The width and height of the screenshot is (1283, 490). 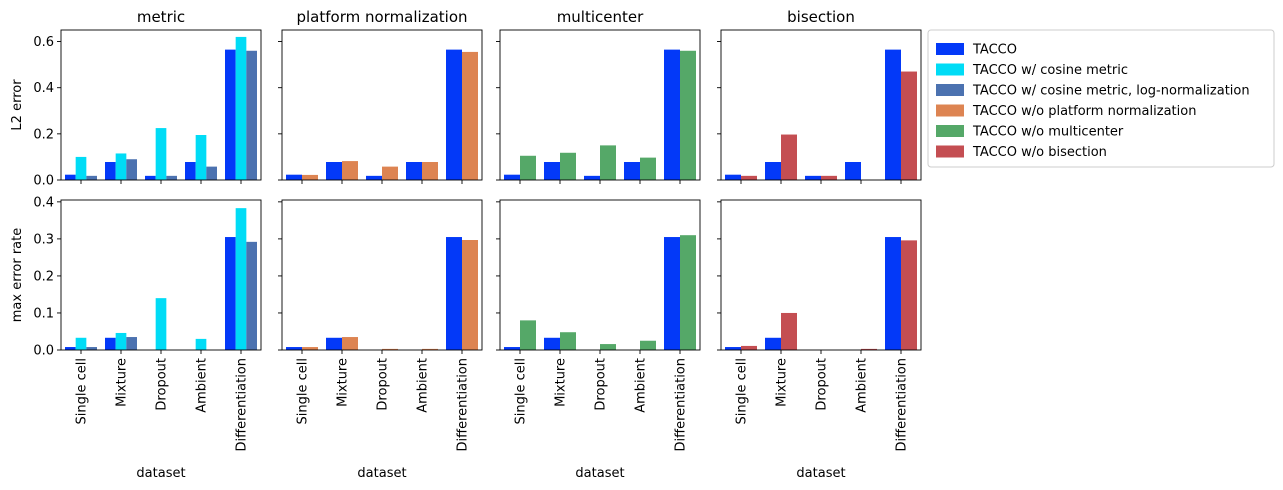 What do you see at coordinates (381, 17) in the screenshot?
I see `panel-title: platform normalization` at bounding box center [381, 17].